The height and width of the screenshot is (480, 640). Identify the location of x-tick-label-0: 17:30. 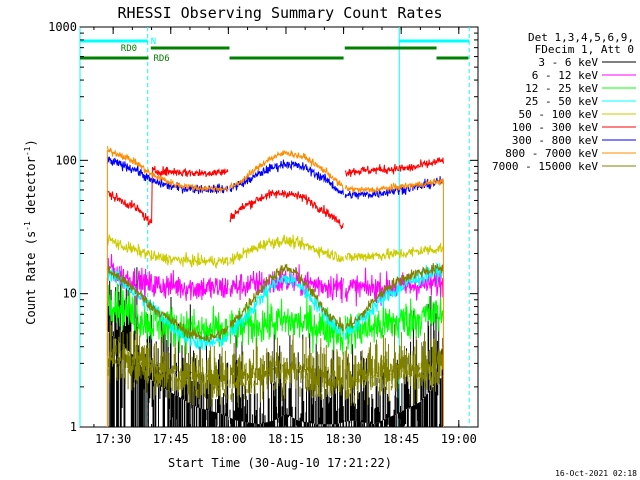
(113, 439).